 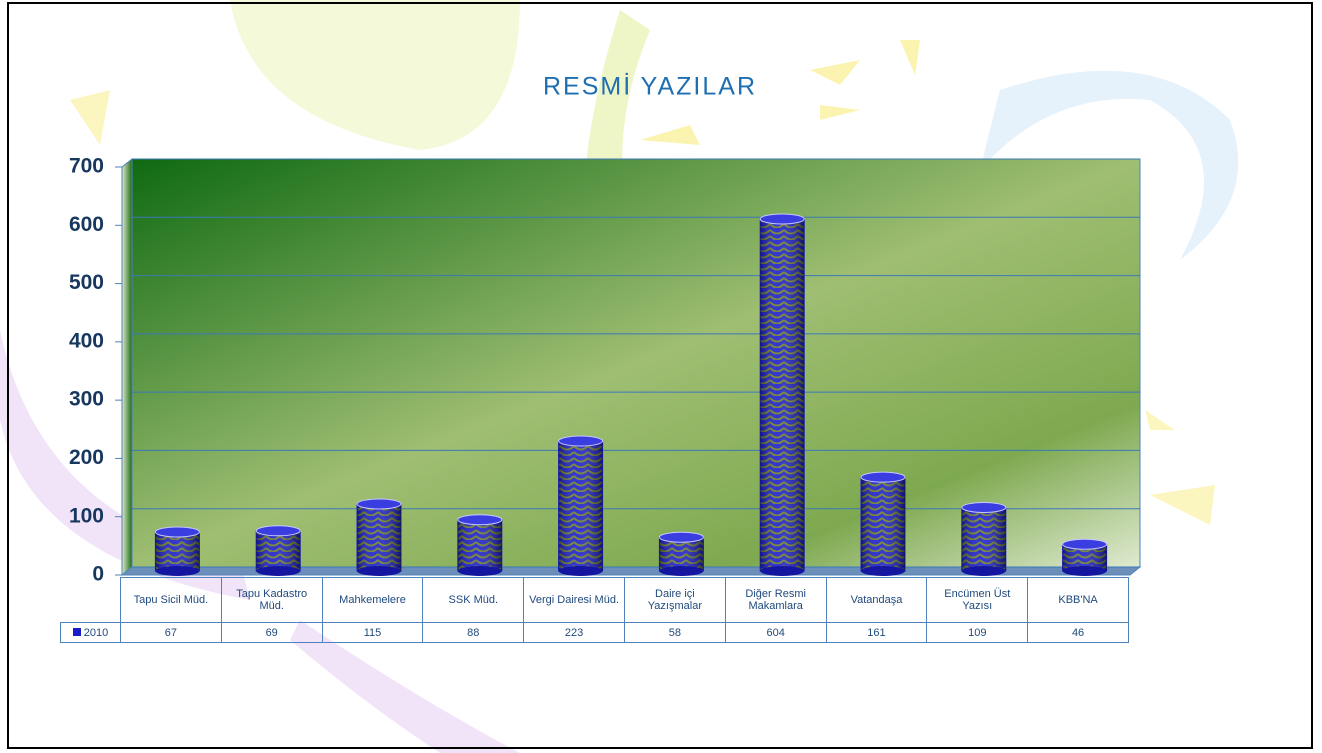 What do you see at coordinates (171, 632) in the screenshot?
I see `data-label: 67` at bounding box center [171, 632].